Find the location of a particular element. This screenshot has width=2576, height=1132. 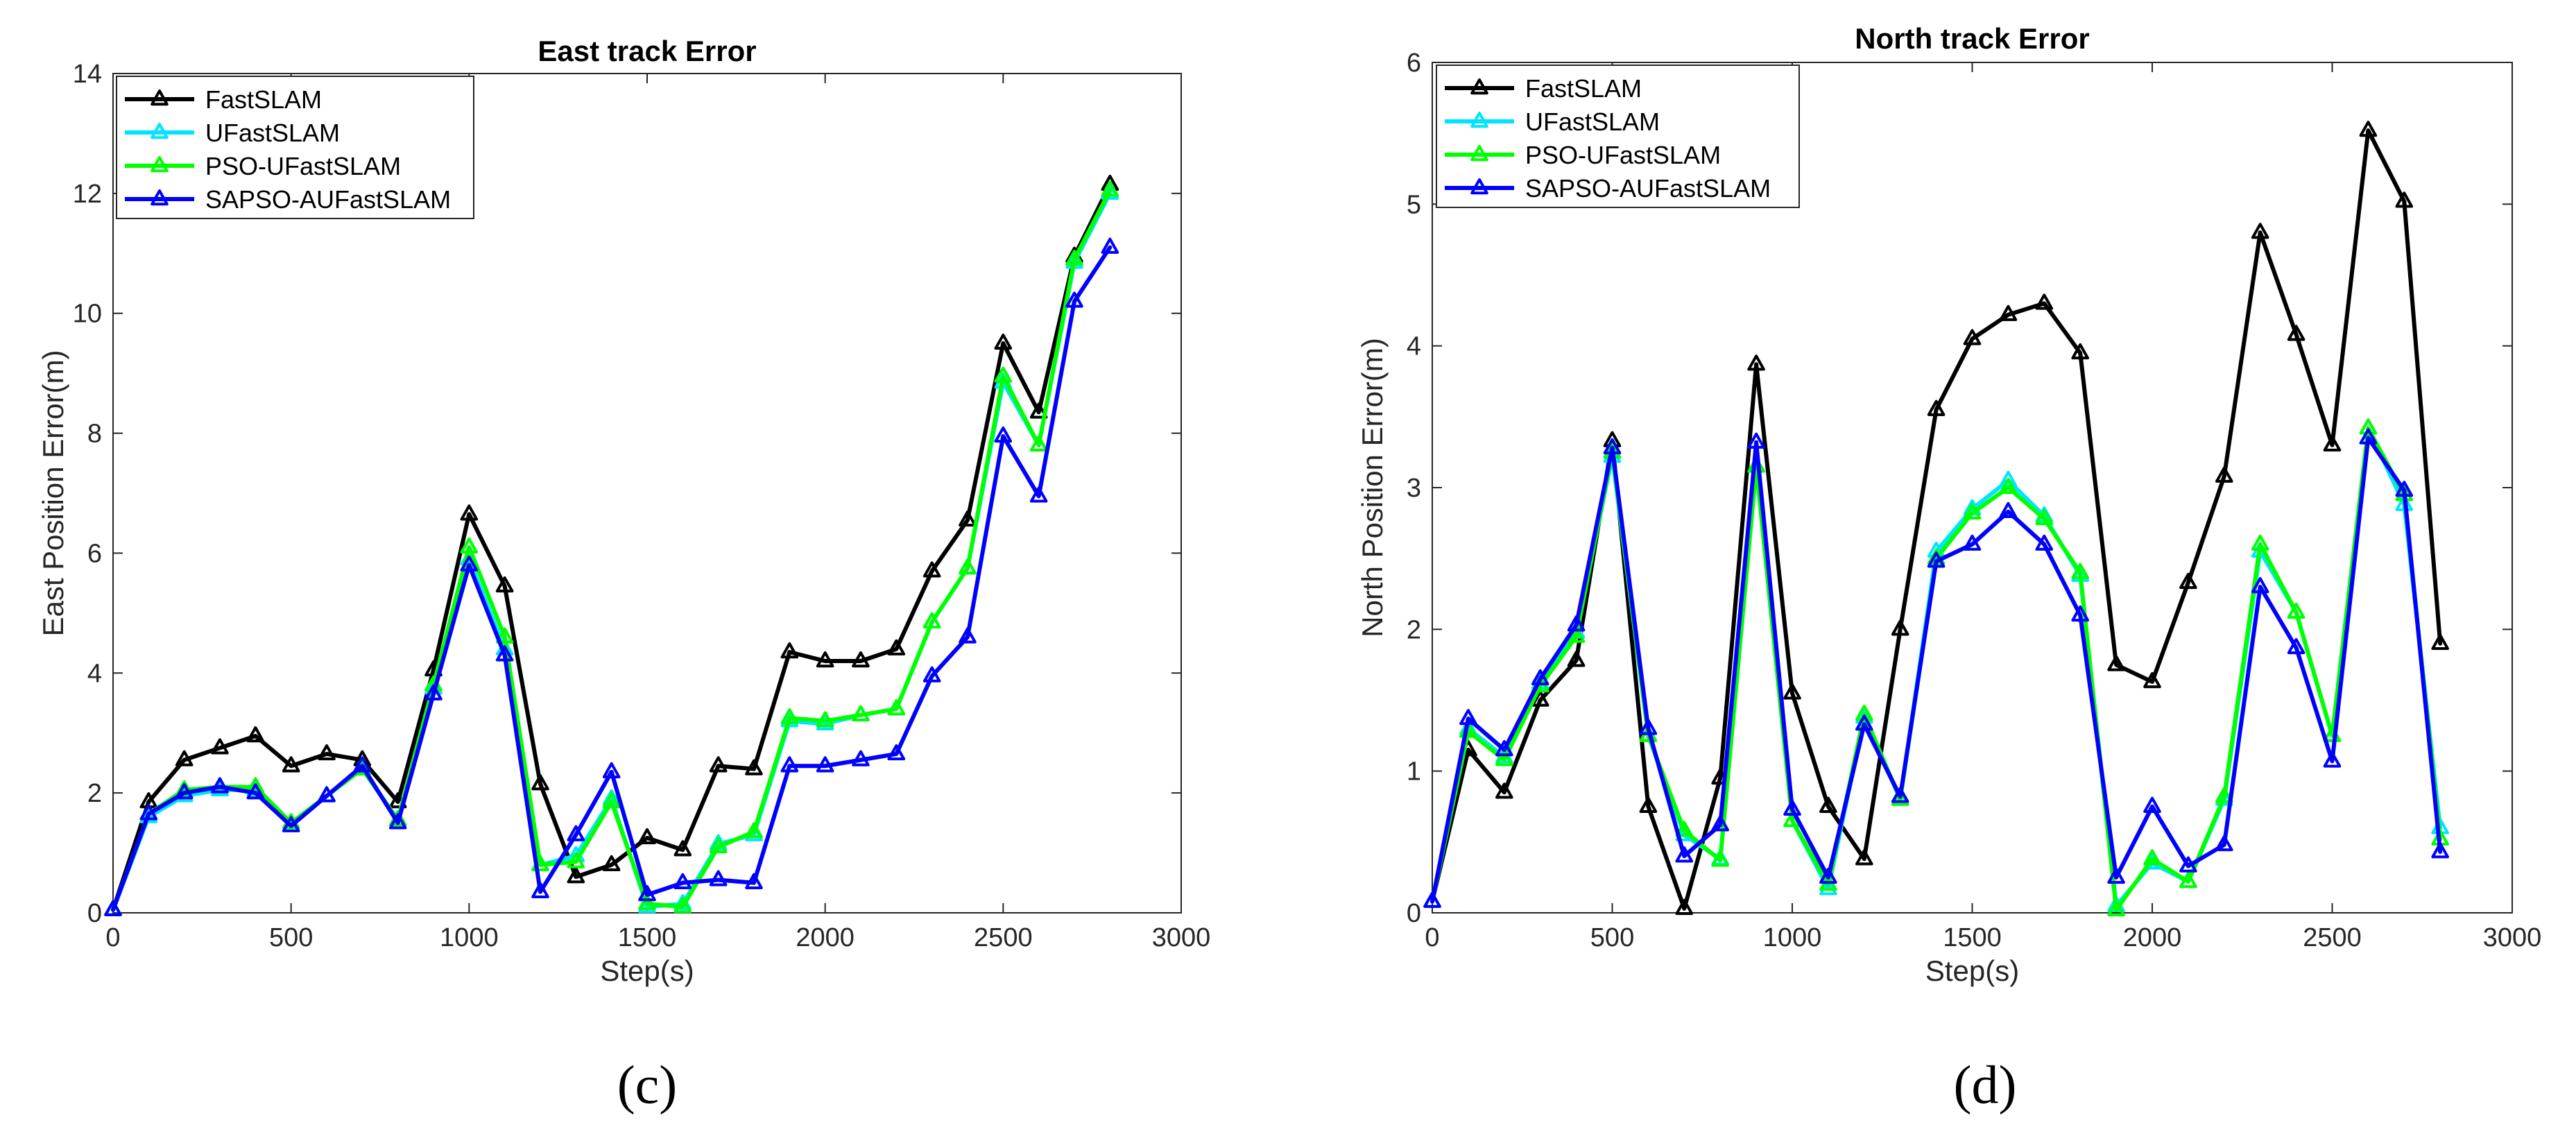

x-axis-label: Step(s) is located at coordinates (647, 970).